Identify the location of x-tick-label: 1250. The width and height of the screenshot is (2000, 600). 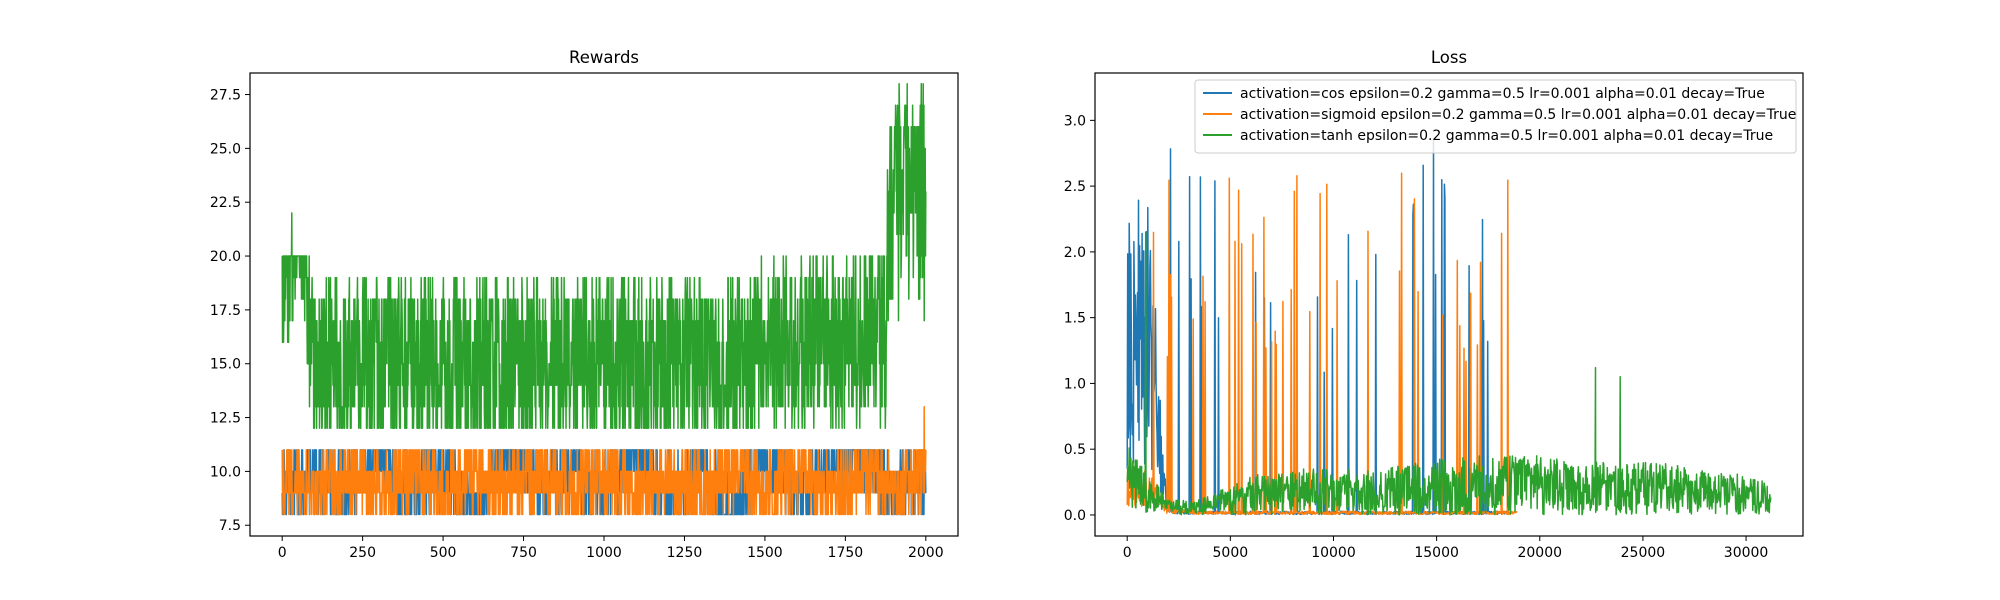
(685, 553).